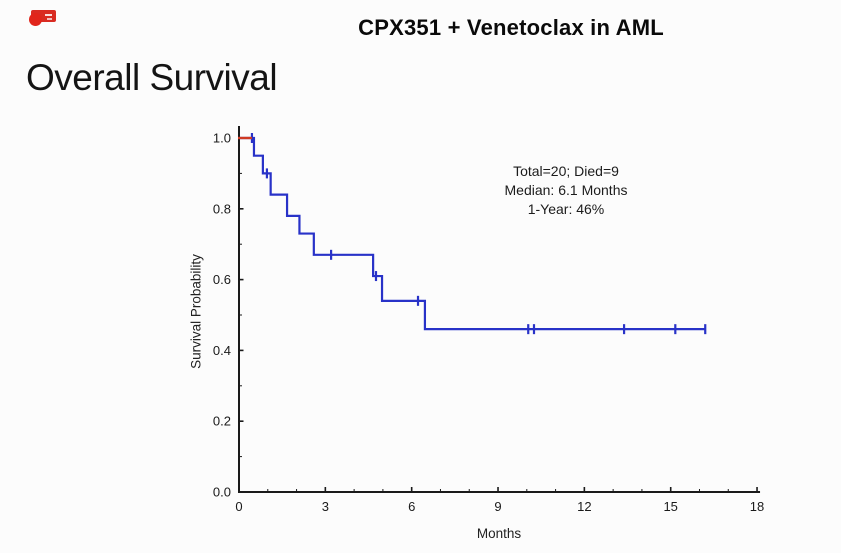 This screenshot has height=553, width=841. What do you see at coordinates (238, 506) in the screenshot?
I see `x-tick-label: 0` at bounding box center [238, 506].